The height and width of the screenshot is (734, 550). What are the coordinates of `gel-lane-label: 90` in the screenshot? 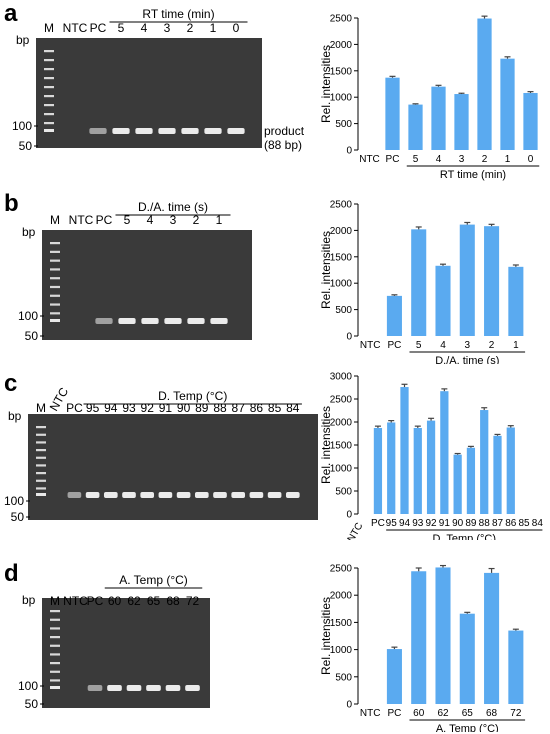 It's located at (184, 408).